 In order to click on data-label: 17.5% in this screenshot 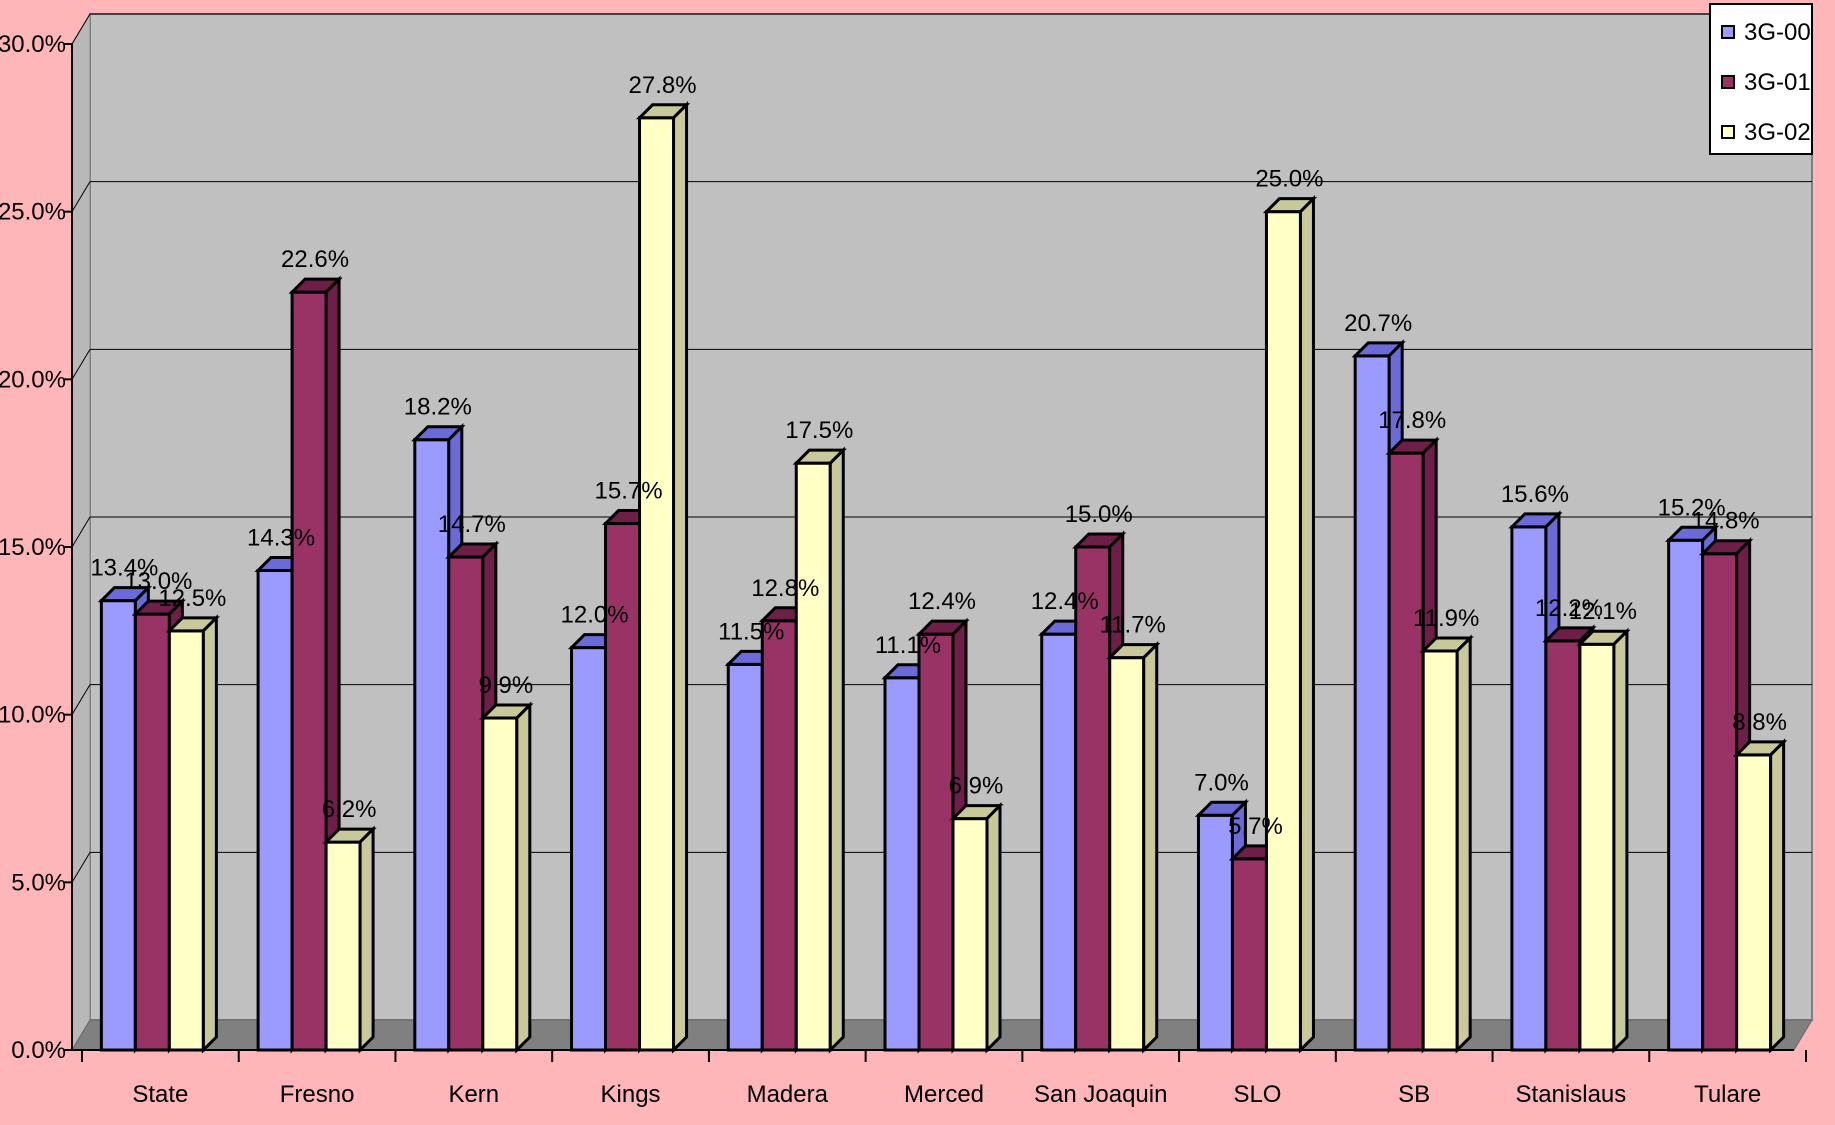, I will do `click(819, 430)`.